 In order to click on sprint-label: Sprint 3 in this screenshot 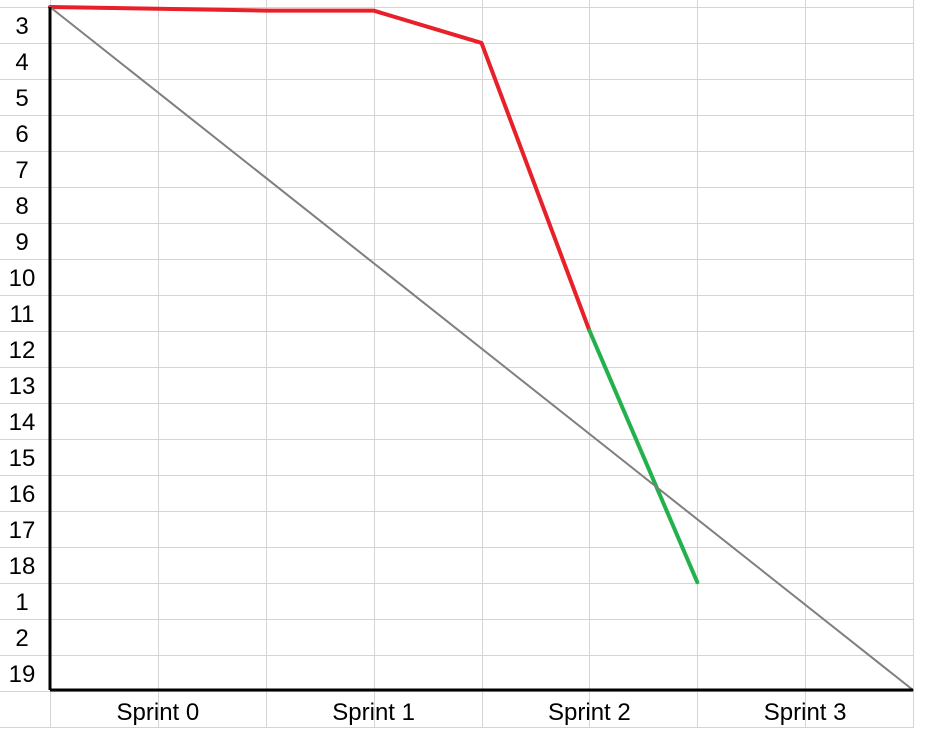, I will do `click(805, 712)`.